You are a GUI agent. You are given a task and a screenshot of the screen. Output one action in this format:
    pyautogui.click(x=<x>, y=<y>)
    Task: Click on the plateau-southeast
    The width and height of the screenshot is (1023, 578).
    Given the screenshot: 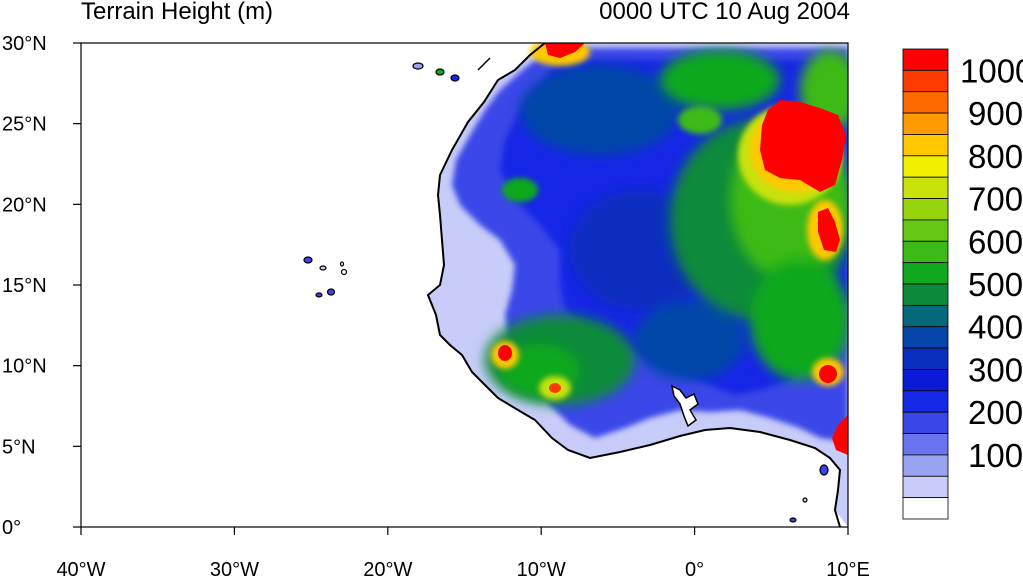 What is the action you would take?
    pyautogui.click(x=690, y=340)
    